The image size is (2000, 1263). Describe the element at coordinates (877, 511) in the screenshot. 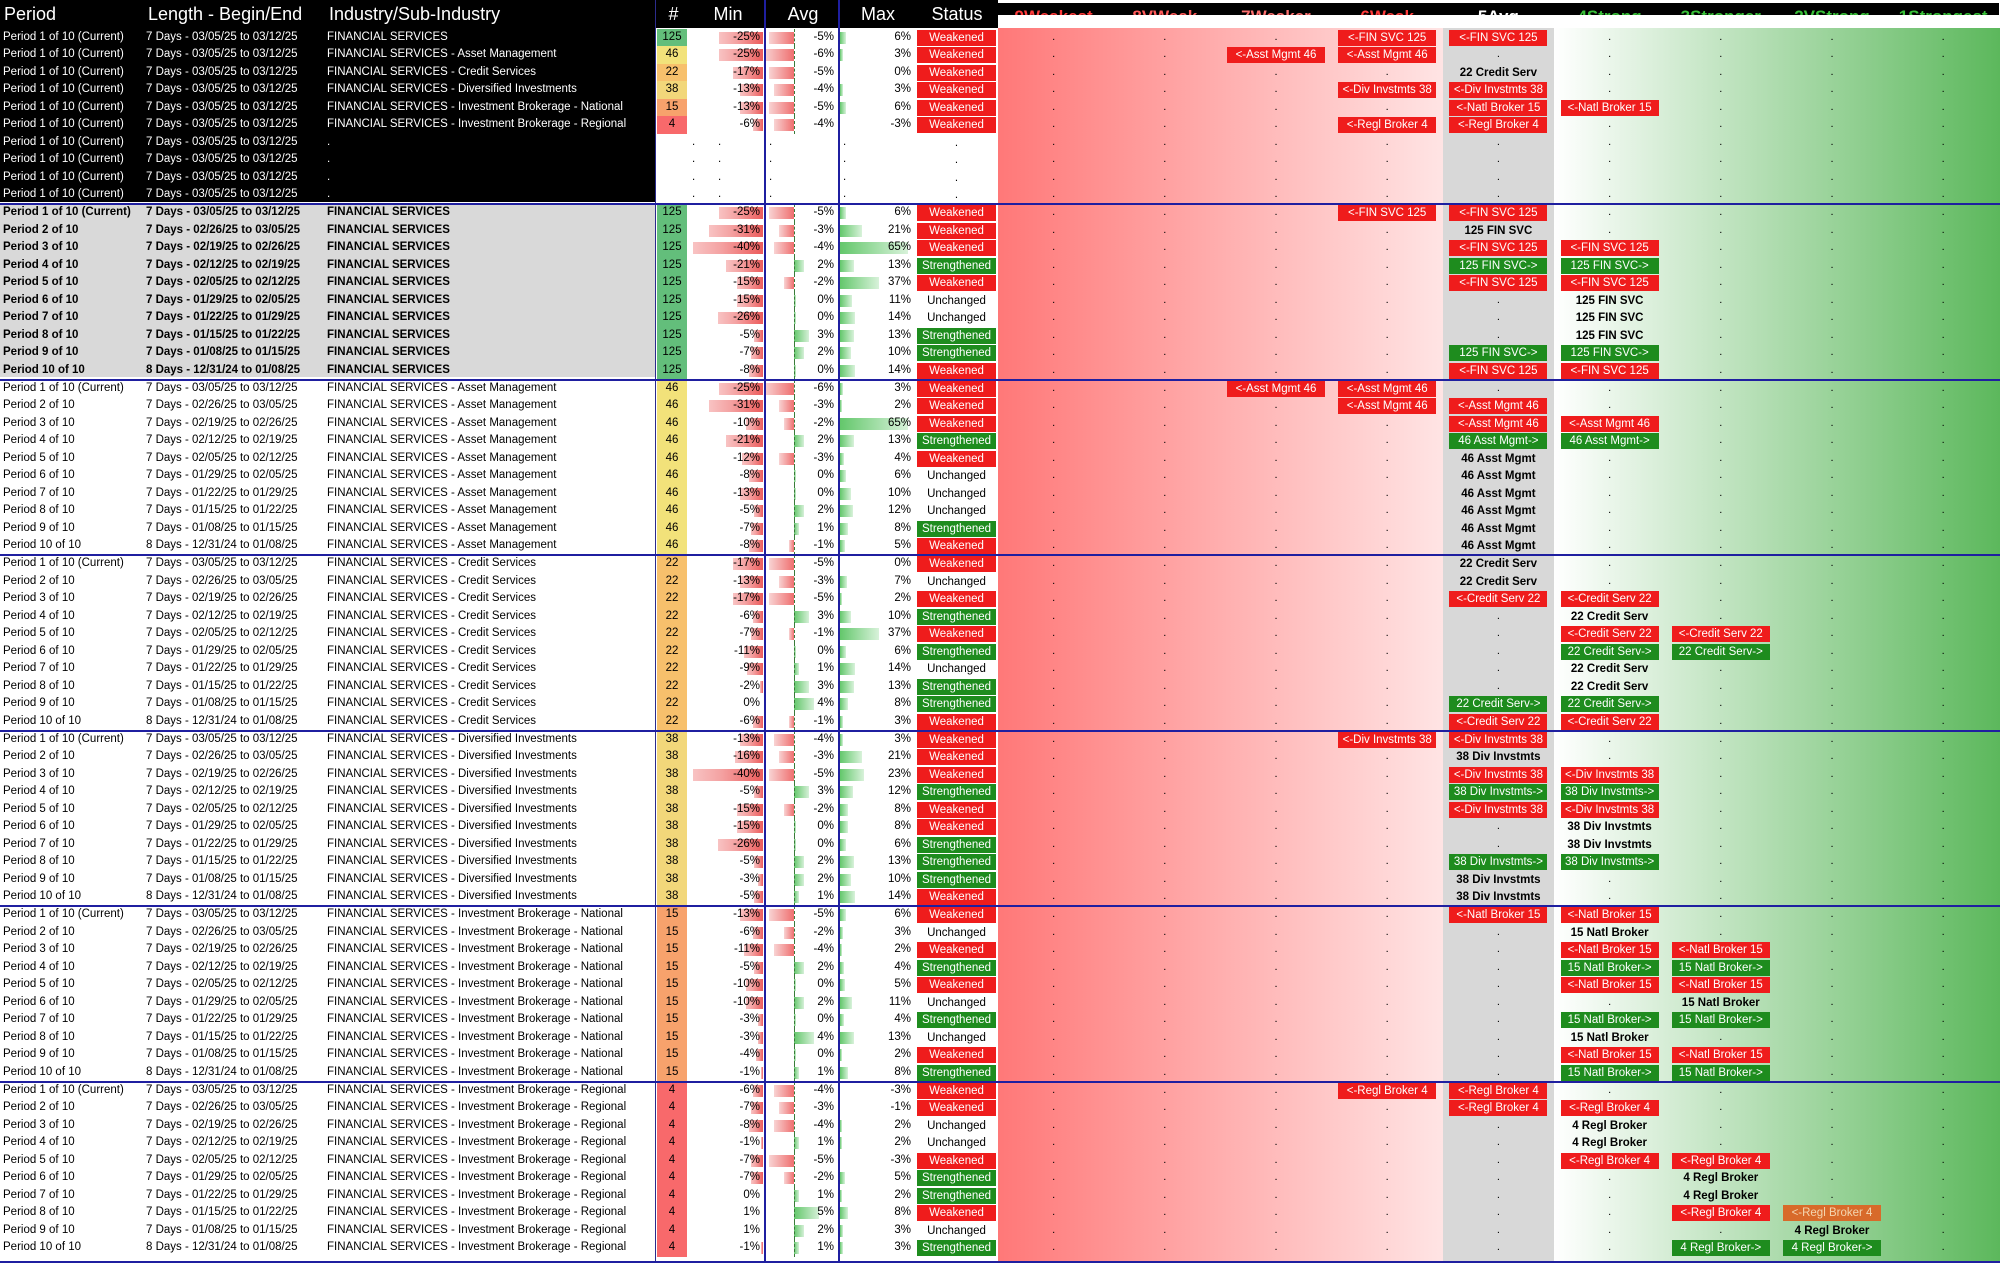

I see `max-cell: 12%` at that location.